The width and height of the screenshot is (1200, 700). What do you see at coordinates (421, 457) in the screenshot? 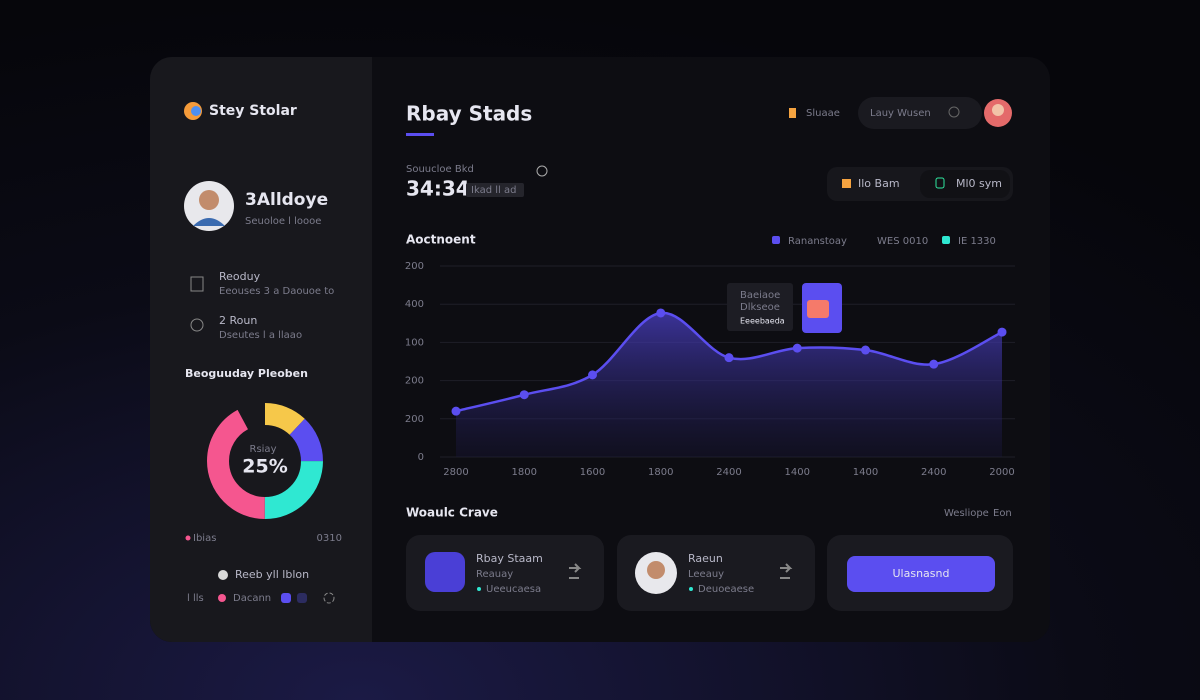
I see `y-tick-label: 0` at bounding box center [421, 457].